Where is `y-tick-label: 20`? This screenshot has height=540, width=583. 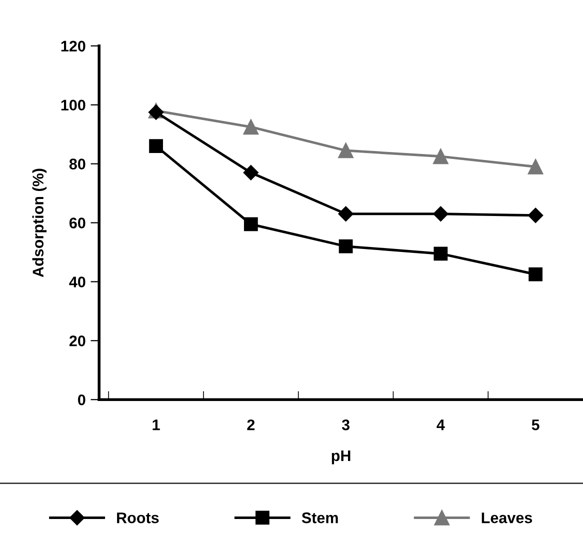
y-tick-label: 20 is located at coordinates (77, 341).